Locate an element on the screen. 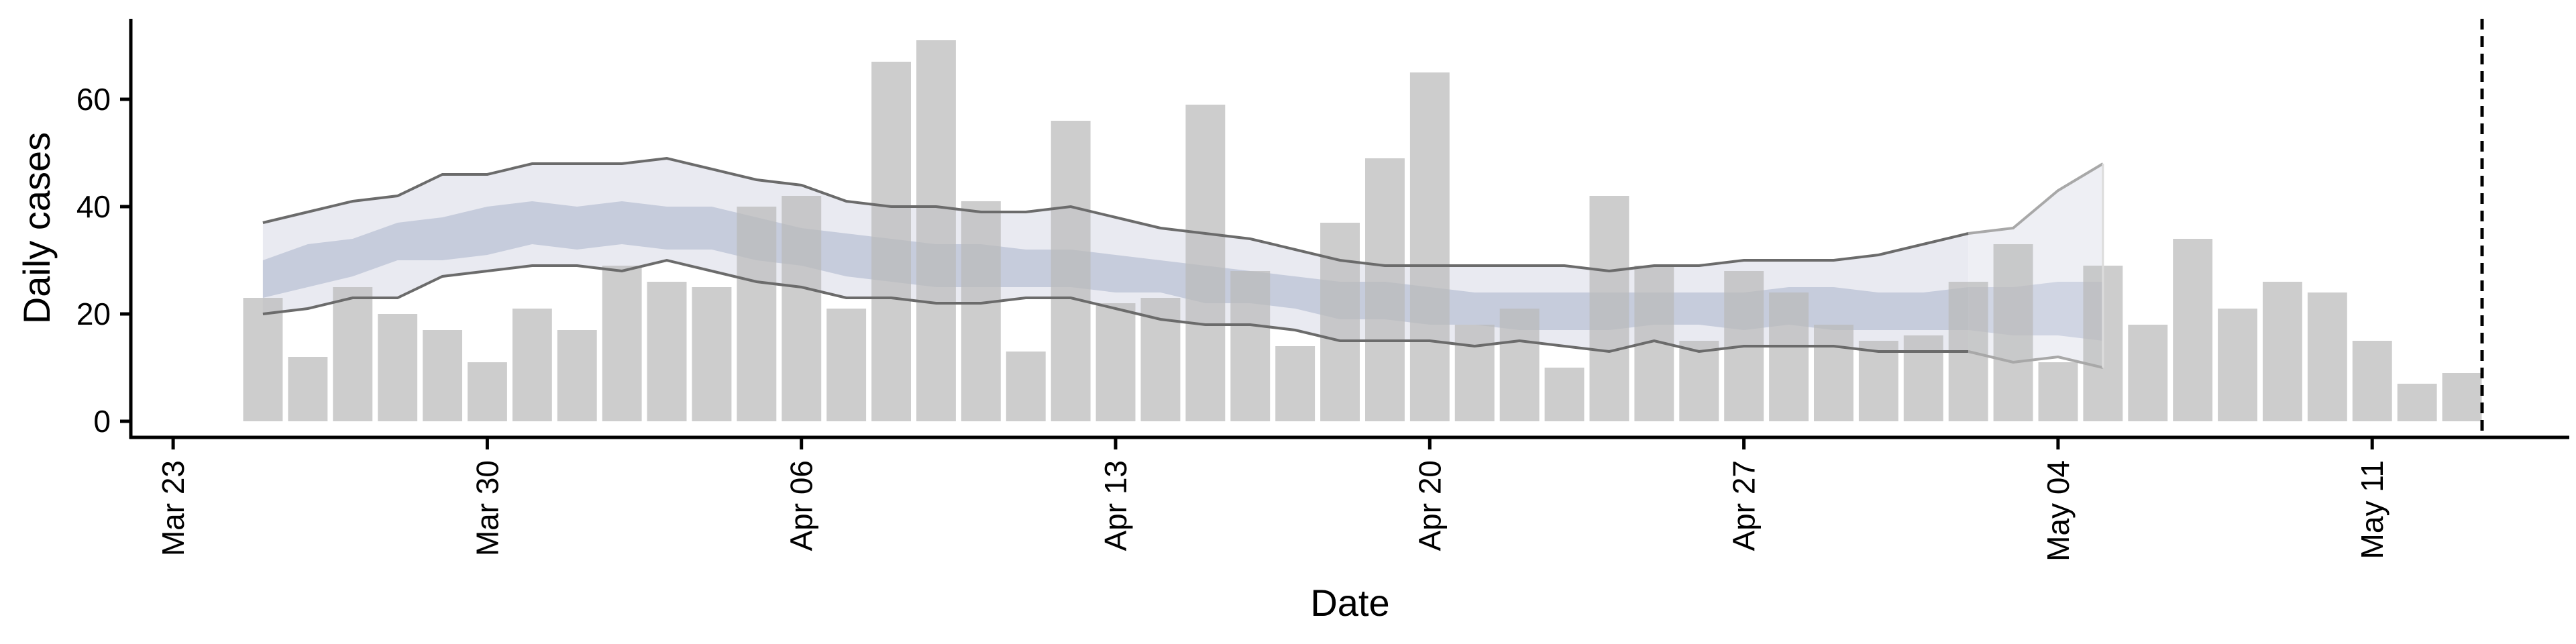 This screenshot has width=2576, height=644. inner-band-observed is located at coordinates (1115, 265).